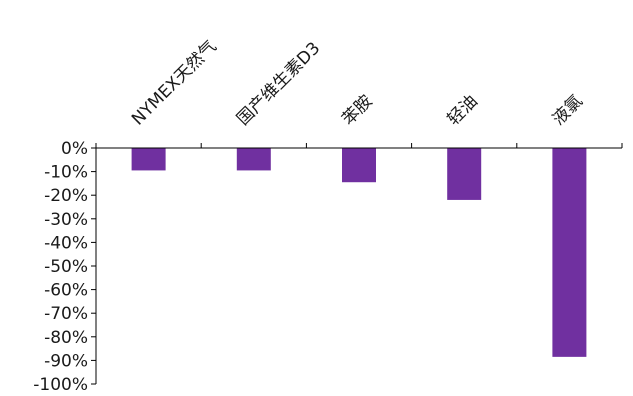 This screenshot has width=633, height=396. I want to click on y-tick-label: -20%, so click(66, 196).